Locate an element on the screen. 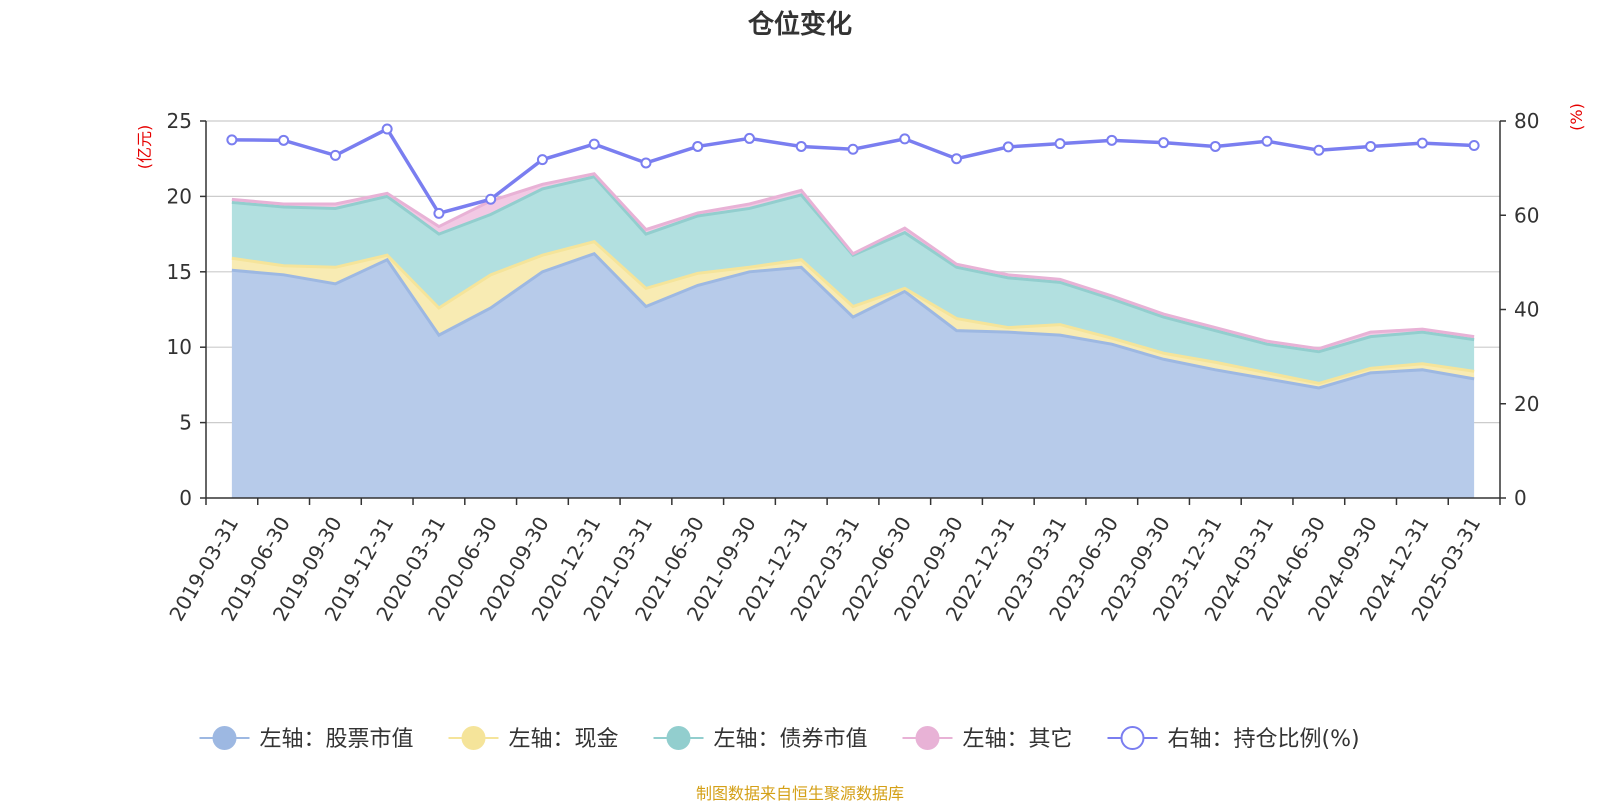 This screenshot has width=1600, height=804. legend-item: 左轴：债券市值 is located at coordinates (760, 739).